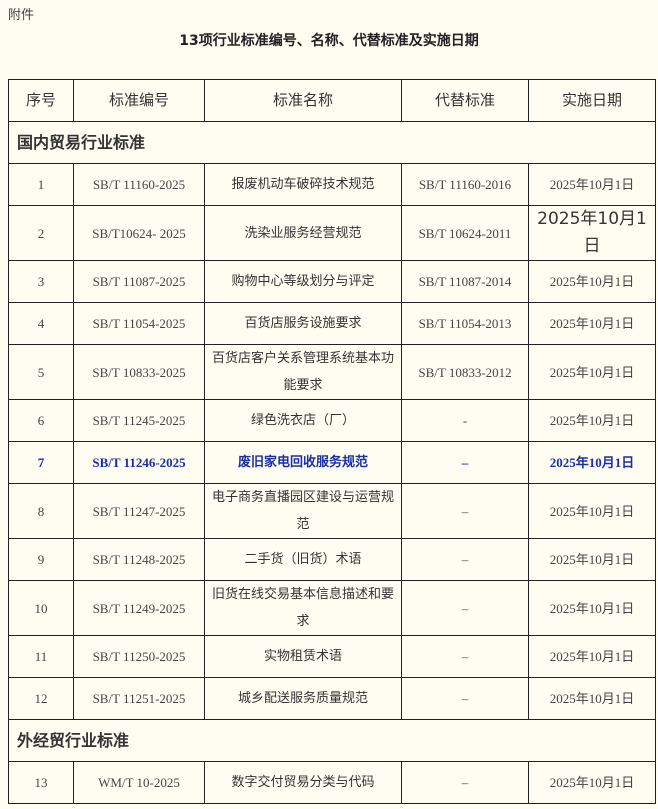 The image size is (658, 809). What do you see at coordinates (41, 608) in the screenshot?
I see `cell-no: 10` at bounding box center [41, 608].